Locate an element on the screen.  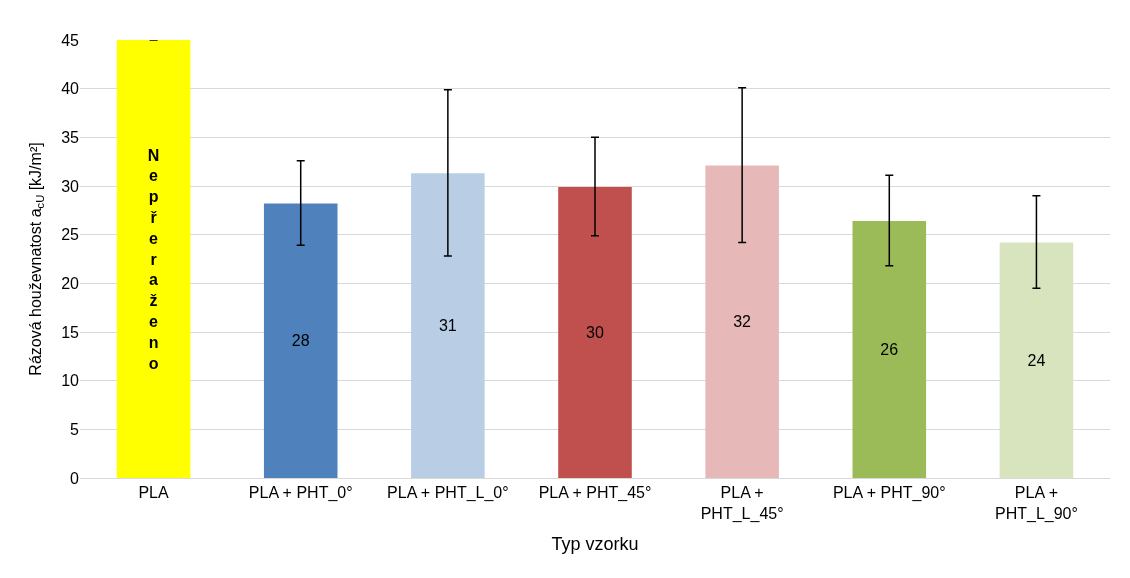
data-label: 24 is located at coordinates (1036, 360).